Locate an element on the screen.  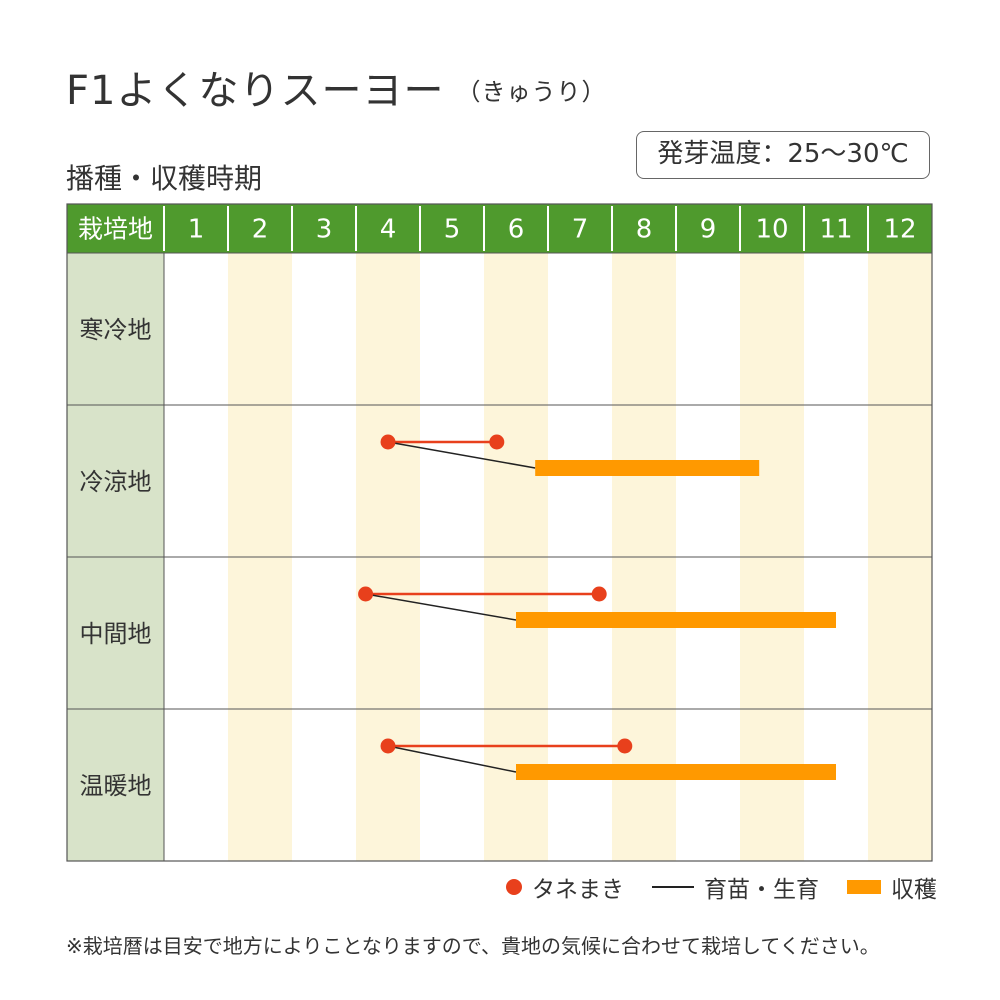
month-label-9: 9 is located at coordinates (708, 230).